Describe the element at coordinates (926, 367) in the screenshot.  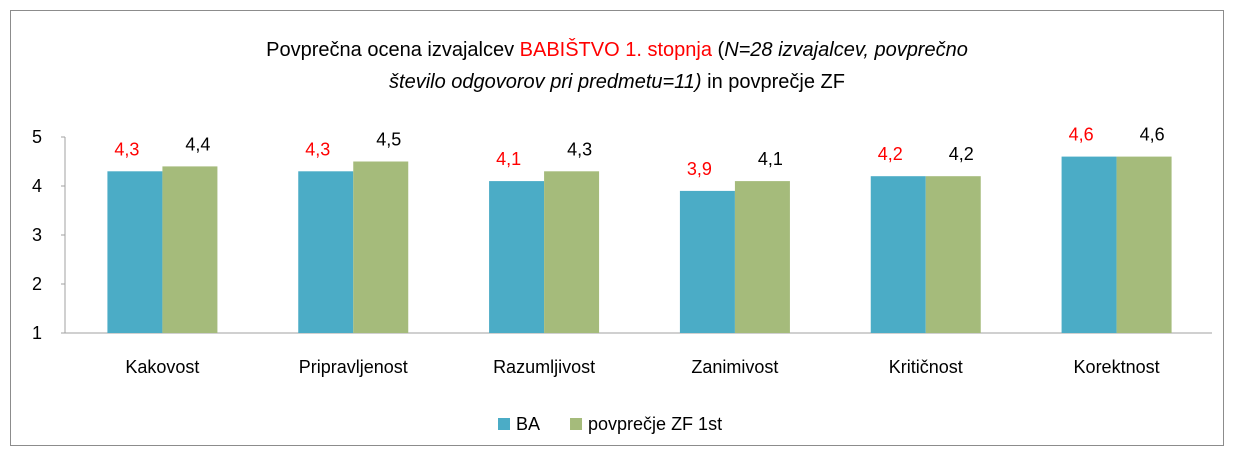
I see `x-tick-label: Kritičnost` at that location.